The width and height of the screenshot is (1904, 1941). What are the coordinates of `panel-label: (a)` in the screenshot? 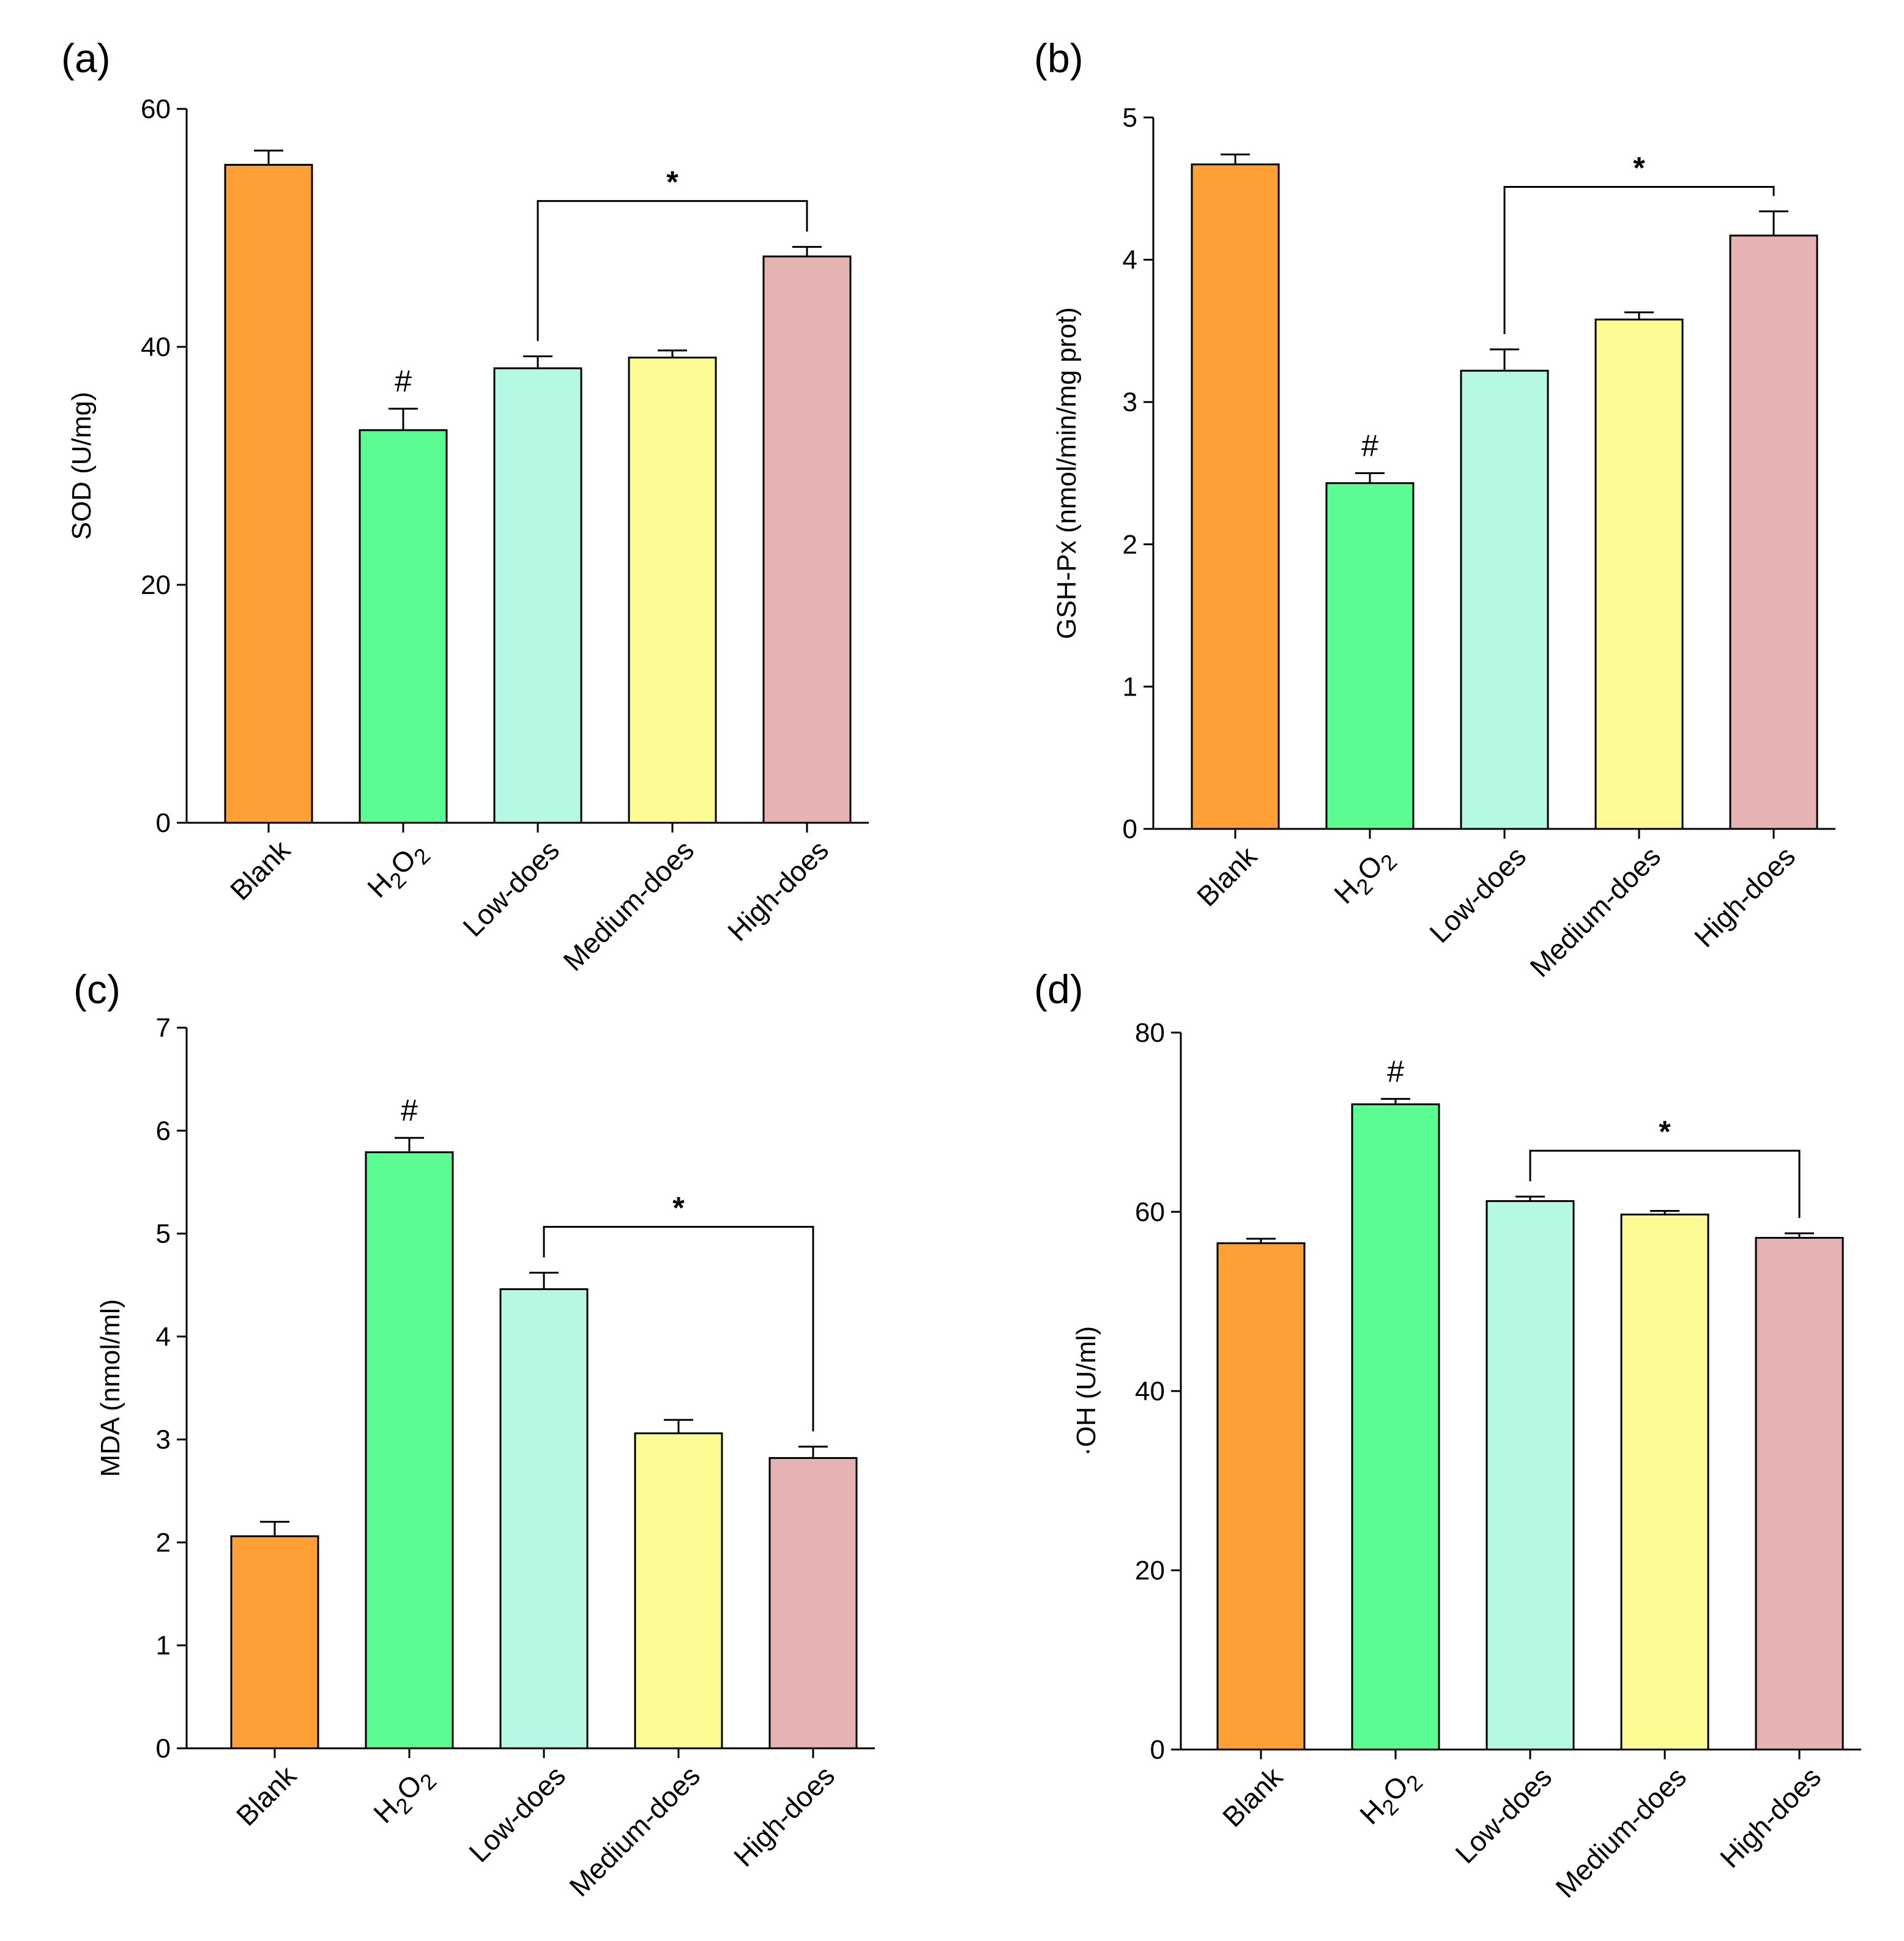 It's located at (86, 58).